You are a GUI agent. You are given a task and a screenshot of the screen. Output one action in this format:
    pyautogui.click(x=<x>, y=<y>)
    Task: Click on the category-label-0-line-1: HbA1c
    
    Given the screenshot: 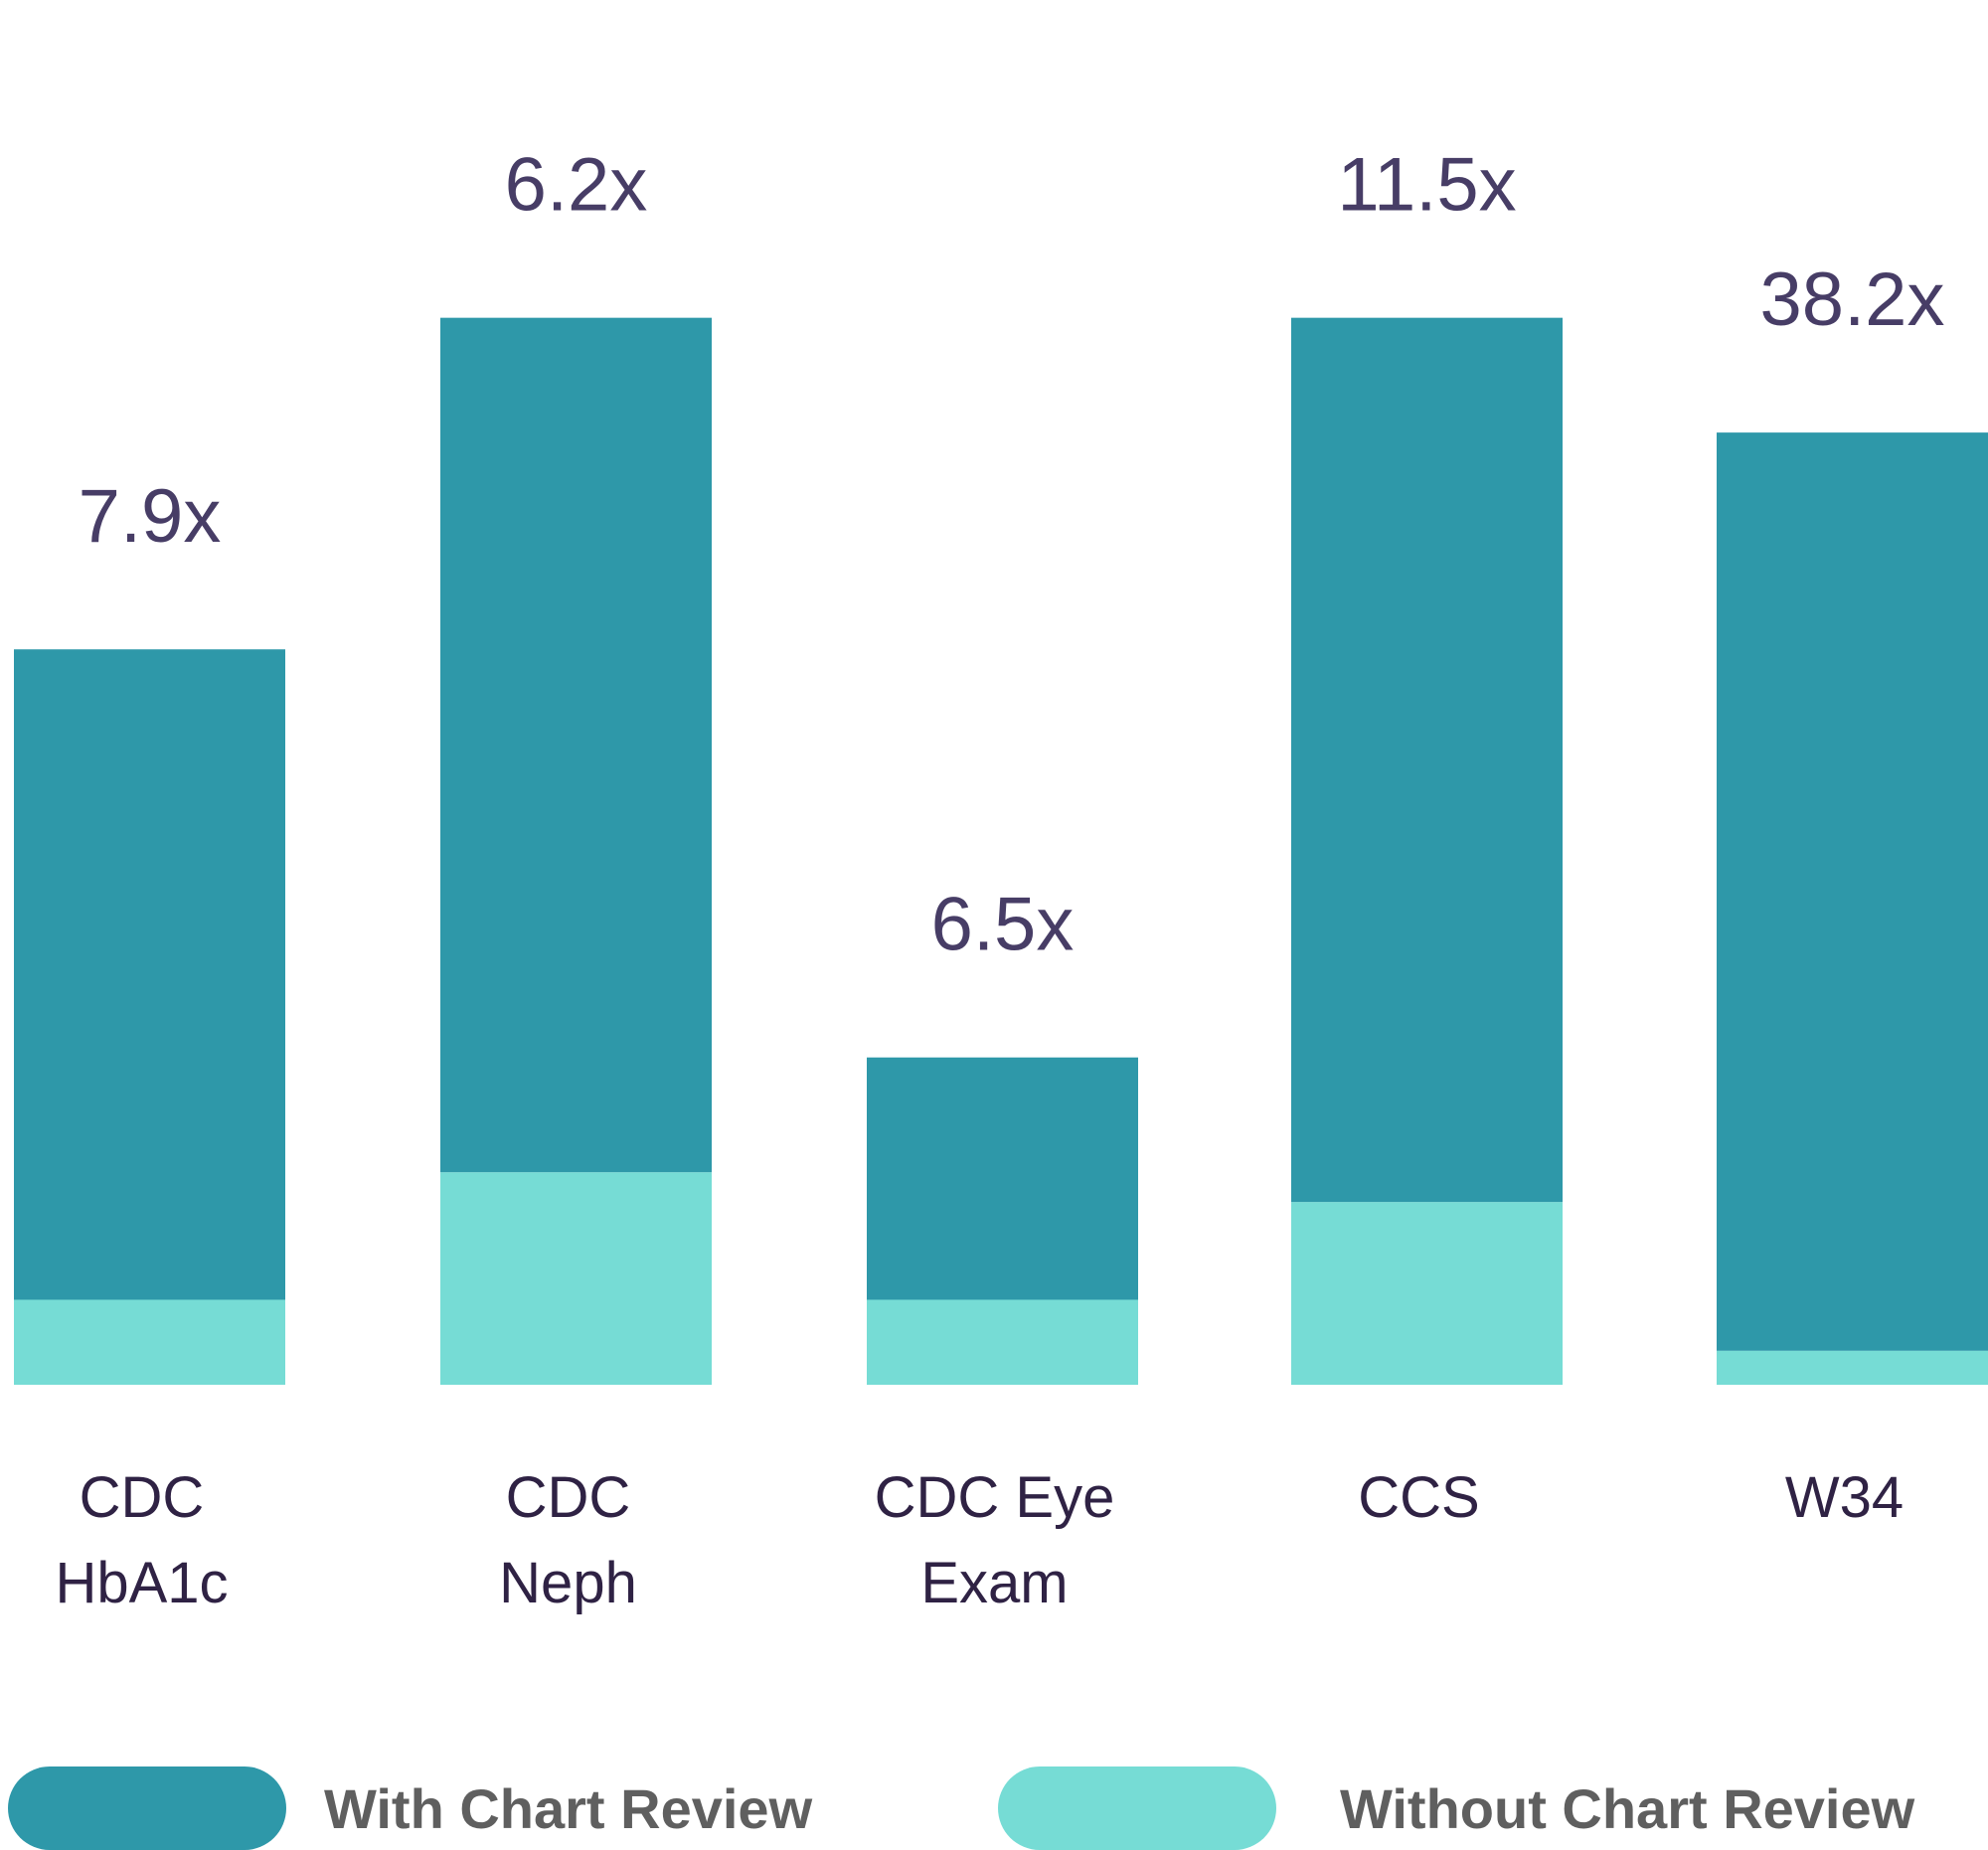 What is the action you would take?
    pyautogui.click(x=141, y=1583)
    